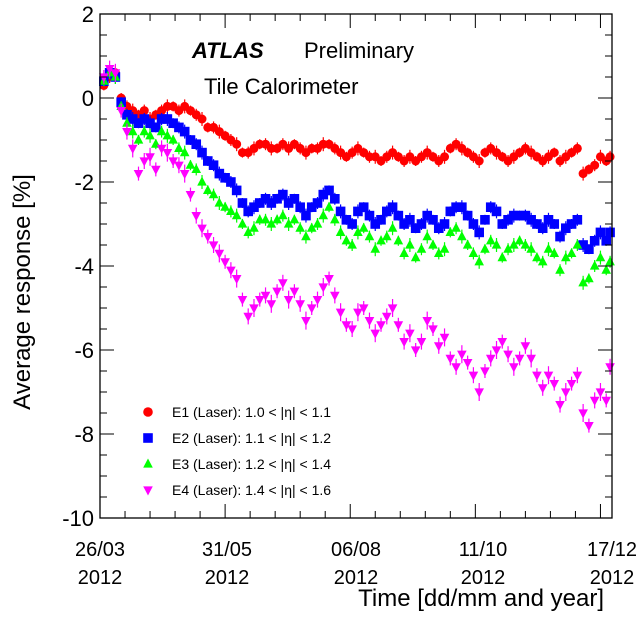 Image resolution: width=642 pixels, height=617 pixels. I want to click on x-tick-label: 31/05, so click(227, 550).